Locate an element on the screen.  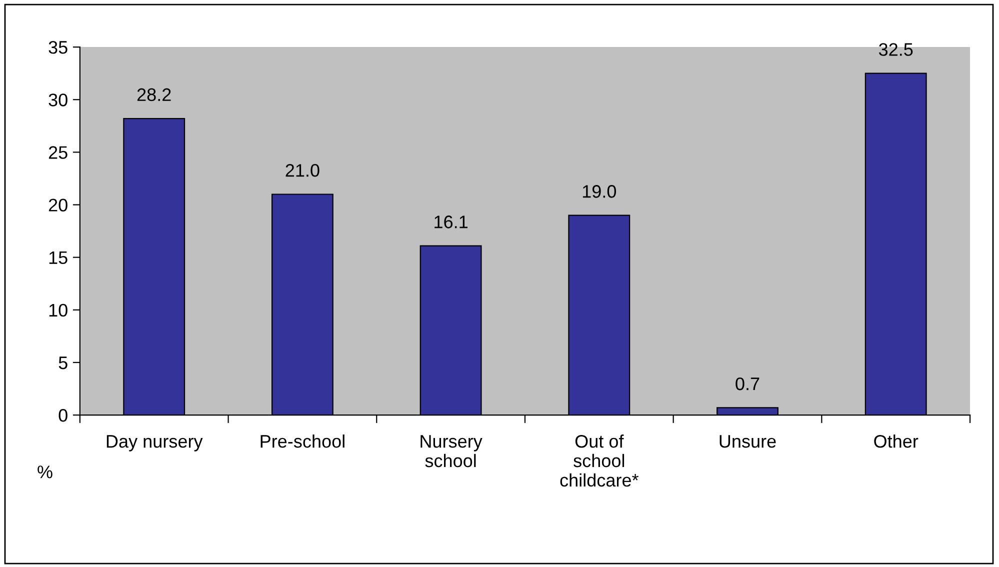
data-label: 28.2 is located at coordinates (154, 95).